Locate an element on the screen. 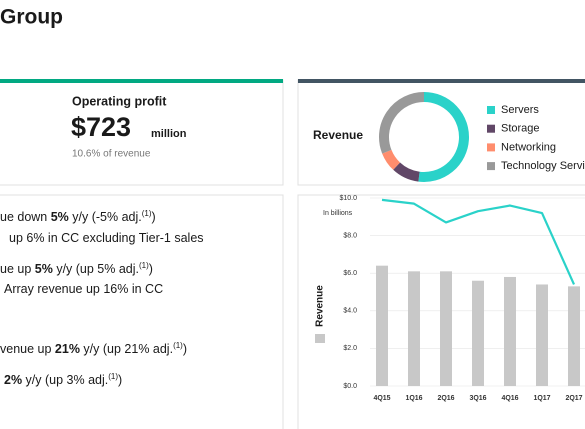  text: Array revenue up 16% in CC is located at coordinates (83, 289).